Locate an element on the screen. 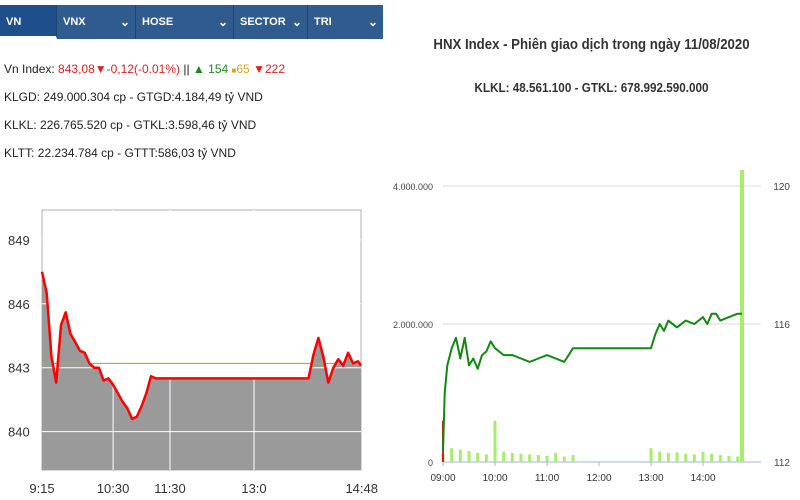  x-tick-label: 10:30 is located at coordinates (113, 488).